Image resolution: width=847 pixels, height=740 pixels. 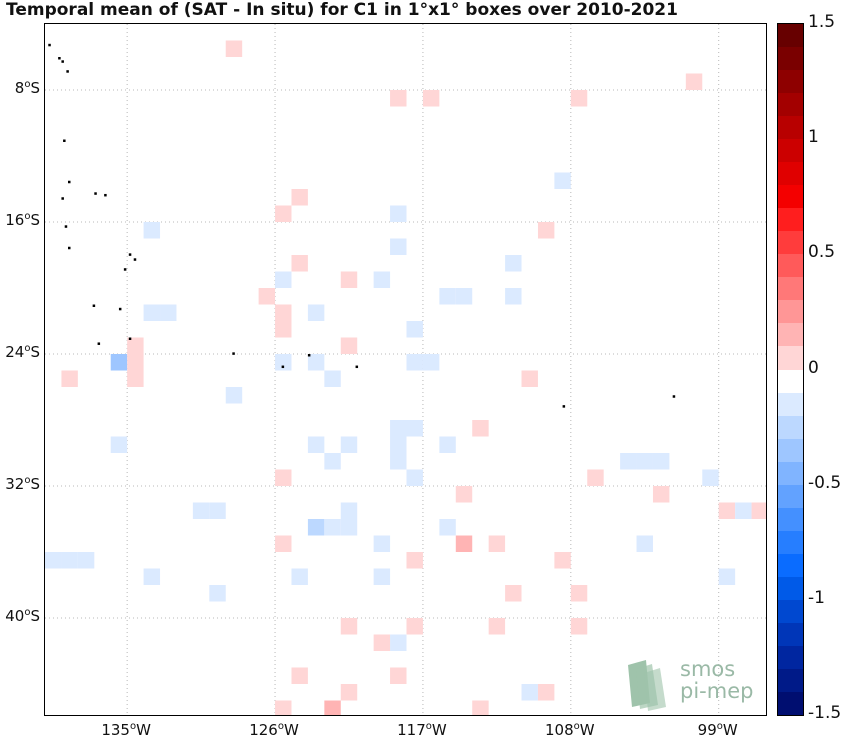 I want to click on x-tick-label: 99oW, so click(x=717, y=730).